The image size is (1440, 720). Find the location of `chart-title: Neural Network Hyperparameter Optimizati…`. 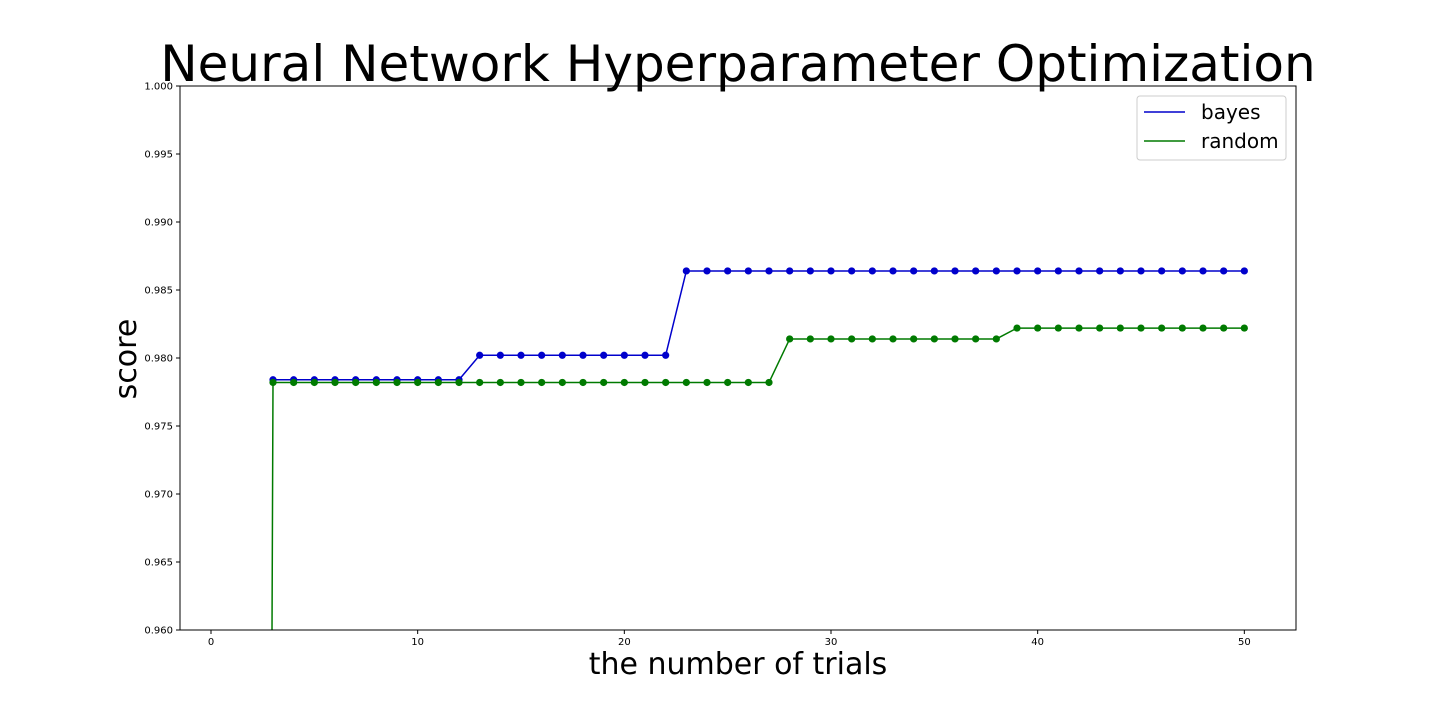

chart-title: Neural Network Hyperparameter Optimizati… is located at coordinates (737, 64).